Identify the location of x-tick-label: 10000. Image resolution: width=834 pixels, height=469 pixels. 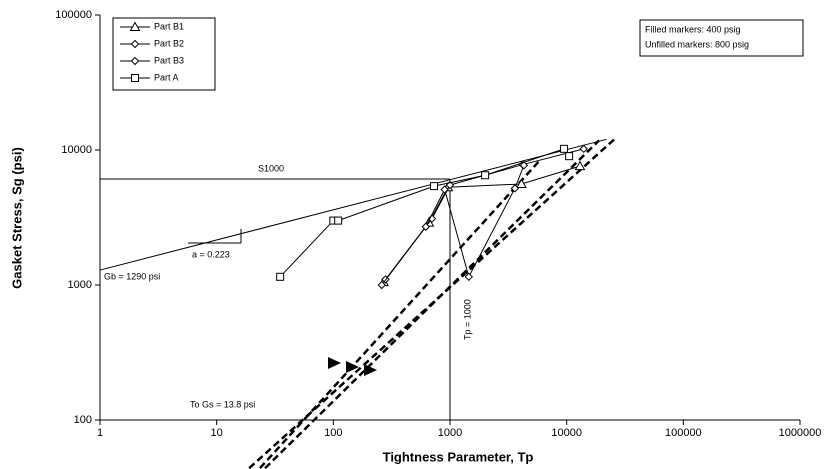
(566, 433).